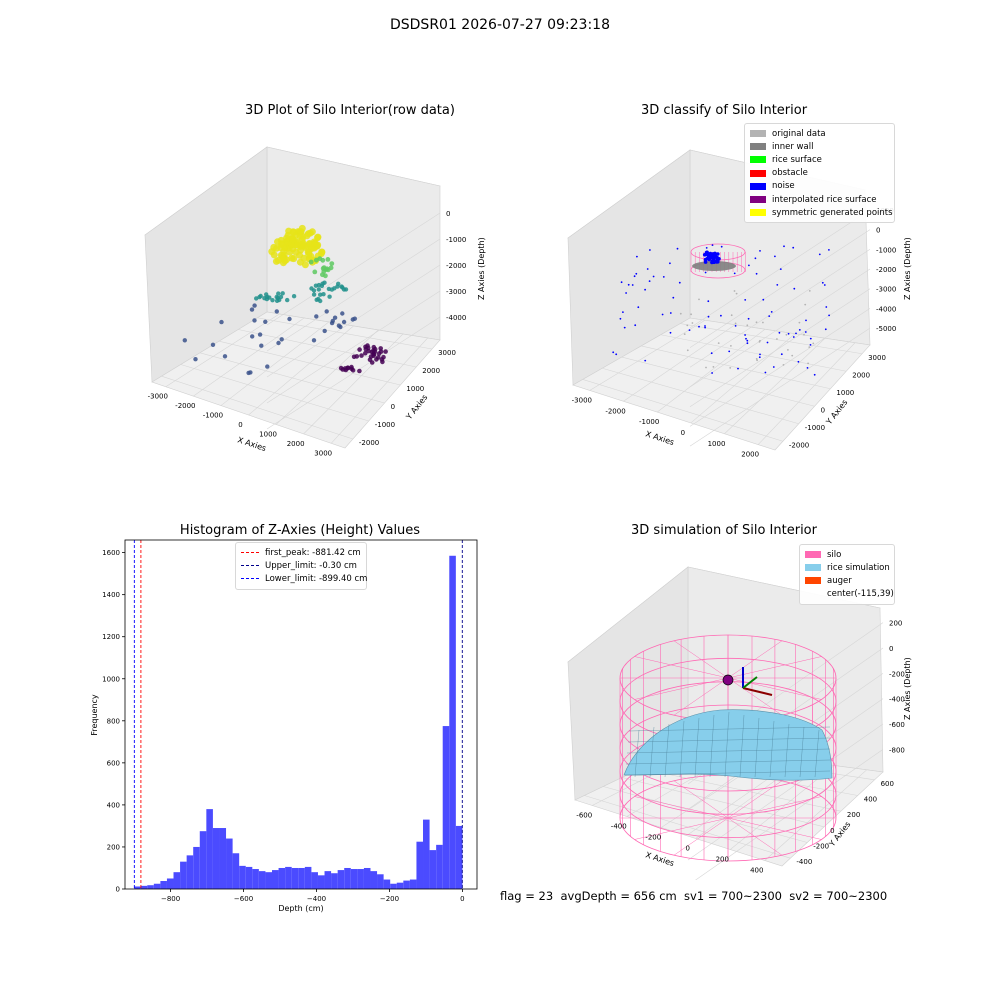 The width and height of the screenshot is (1000, 1000). I want to click on z-tick-label: -200, so click(897, 674).